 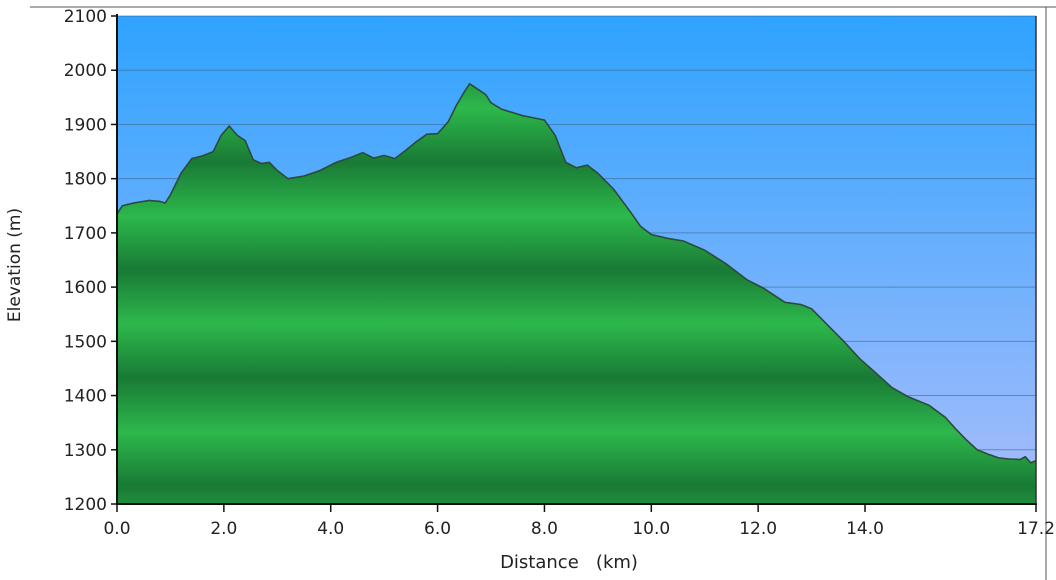 I want to click on y-tick-label: 1800, so click(x=85, y=180).